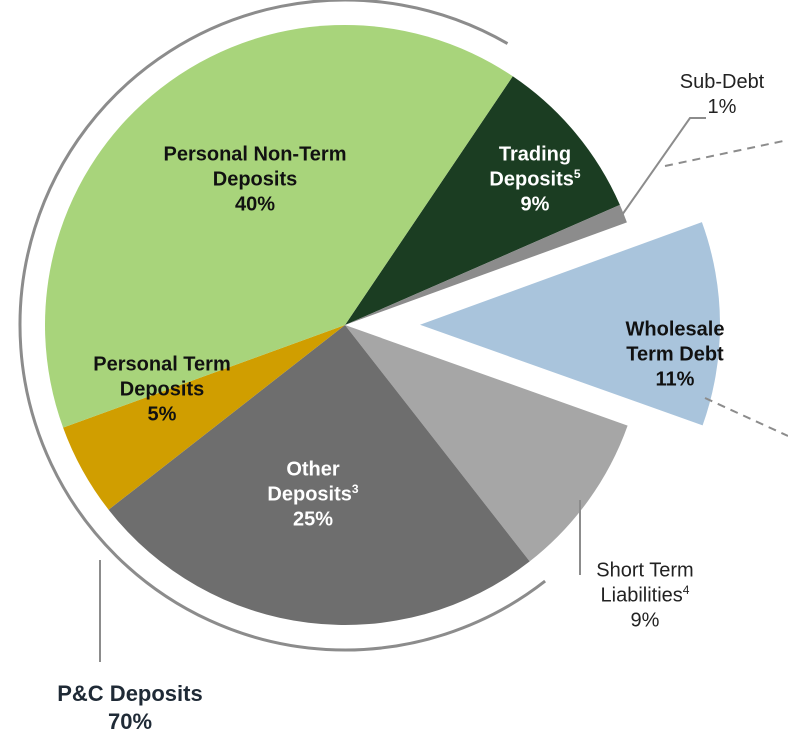  I want to click on slice-label: Short Term Liabilities4 9%, so click(645, 596).